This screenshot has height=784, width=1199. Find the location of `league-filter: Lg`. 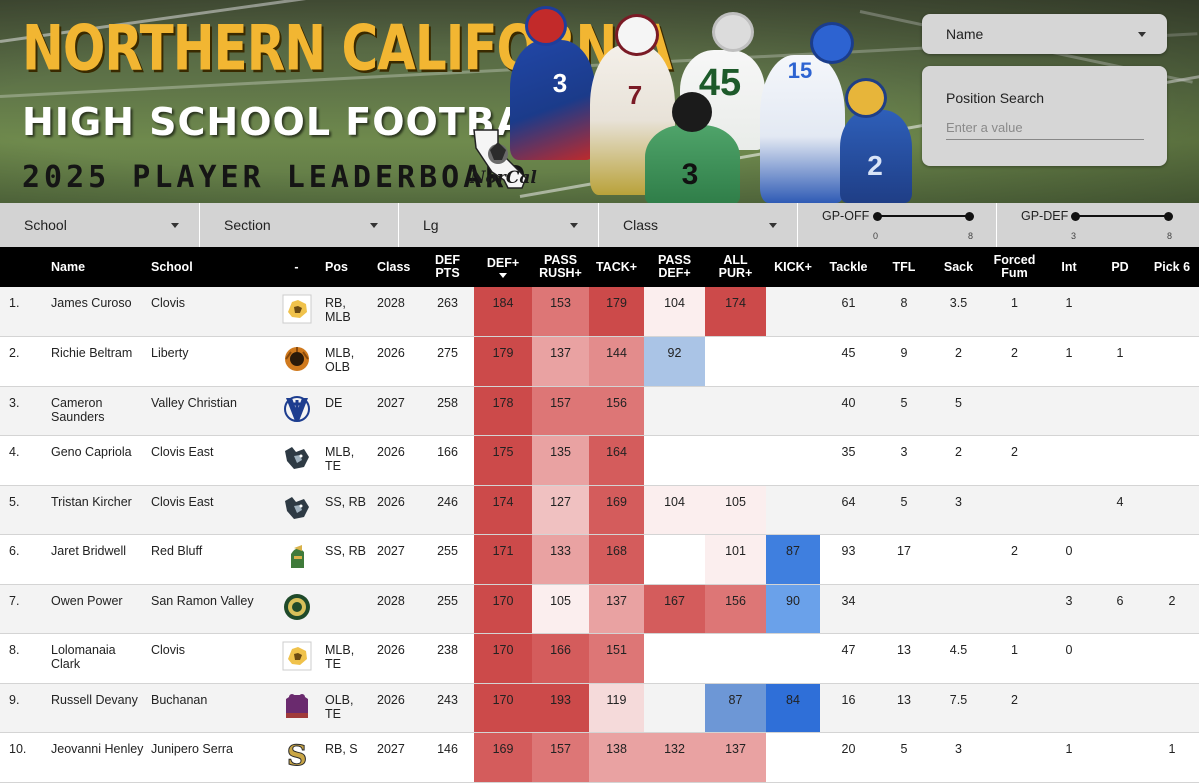

league-filter: Lg is located at coordinates (499, 225).